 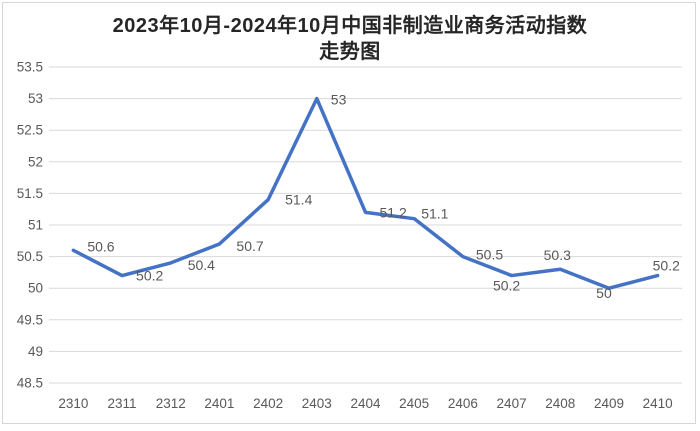 I want to click on x-axis-tick-label: 2404, so click(x=365, y=403).